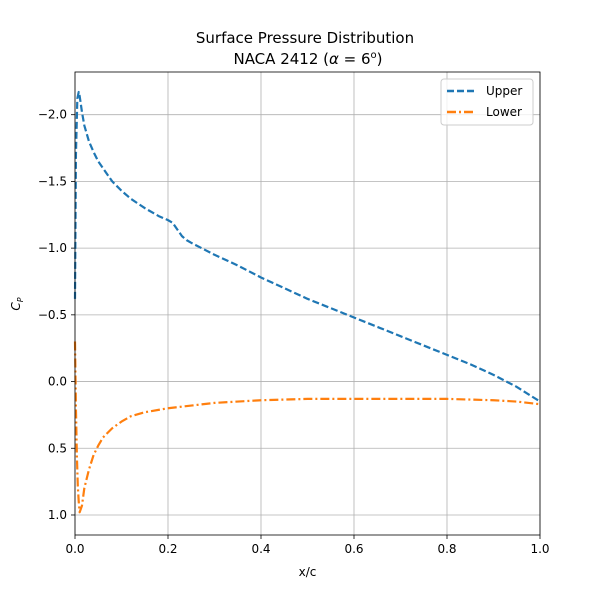 The width and height of the screenshot is (600, 600). I want to click on y-axis-label: CP, so click(17, 303).